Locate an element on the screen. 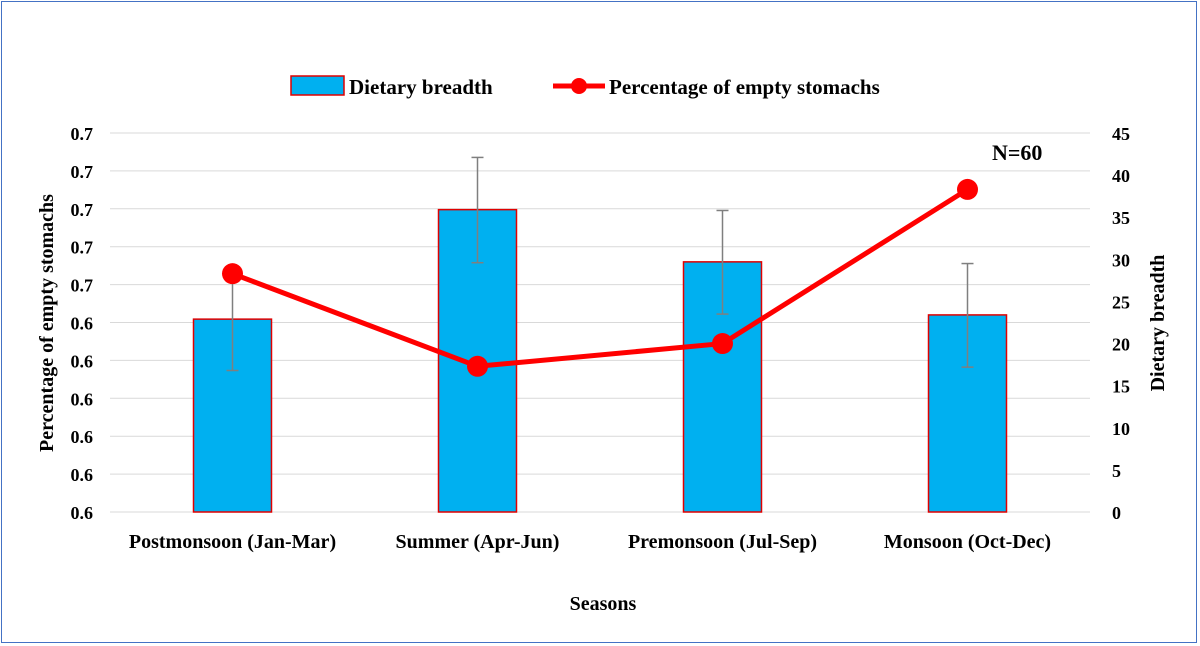  x-axis-title: Seasons is located at coordinates (603, 604).